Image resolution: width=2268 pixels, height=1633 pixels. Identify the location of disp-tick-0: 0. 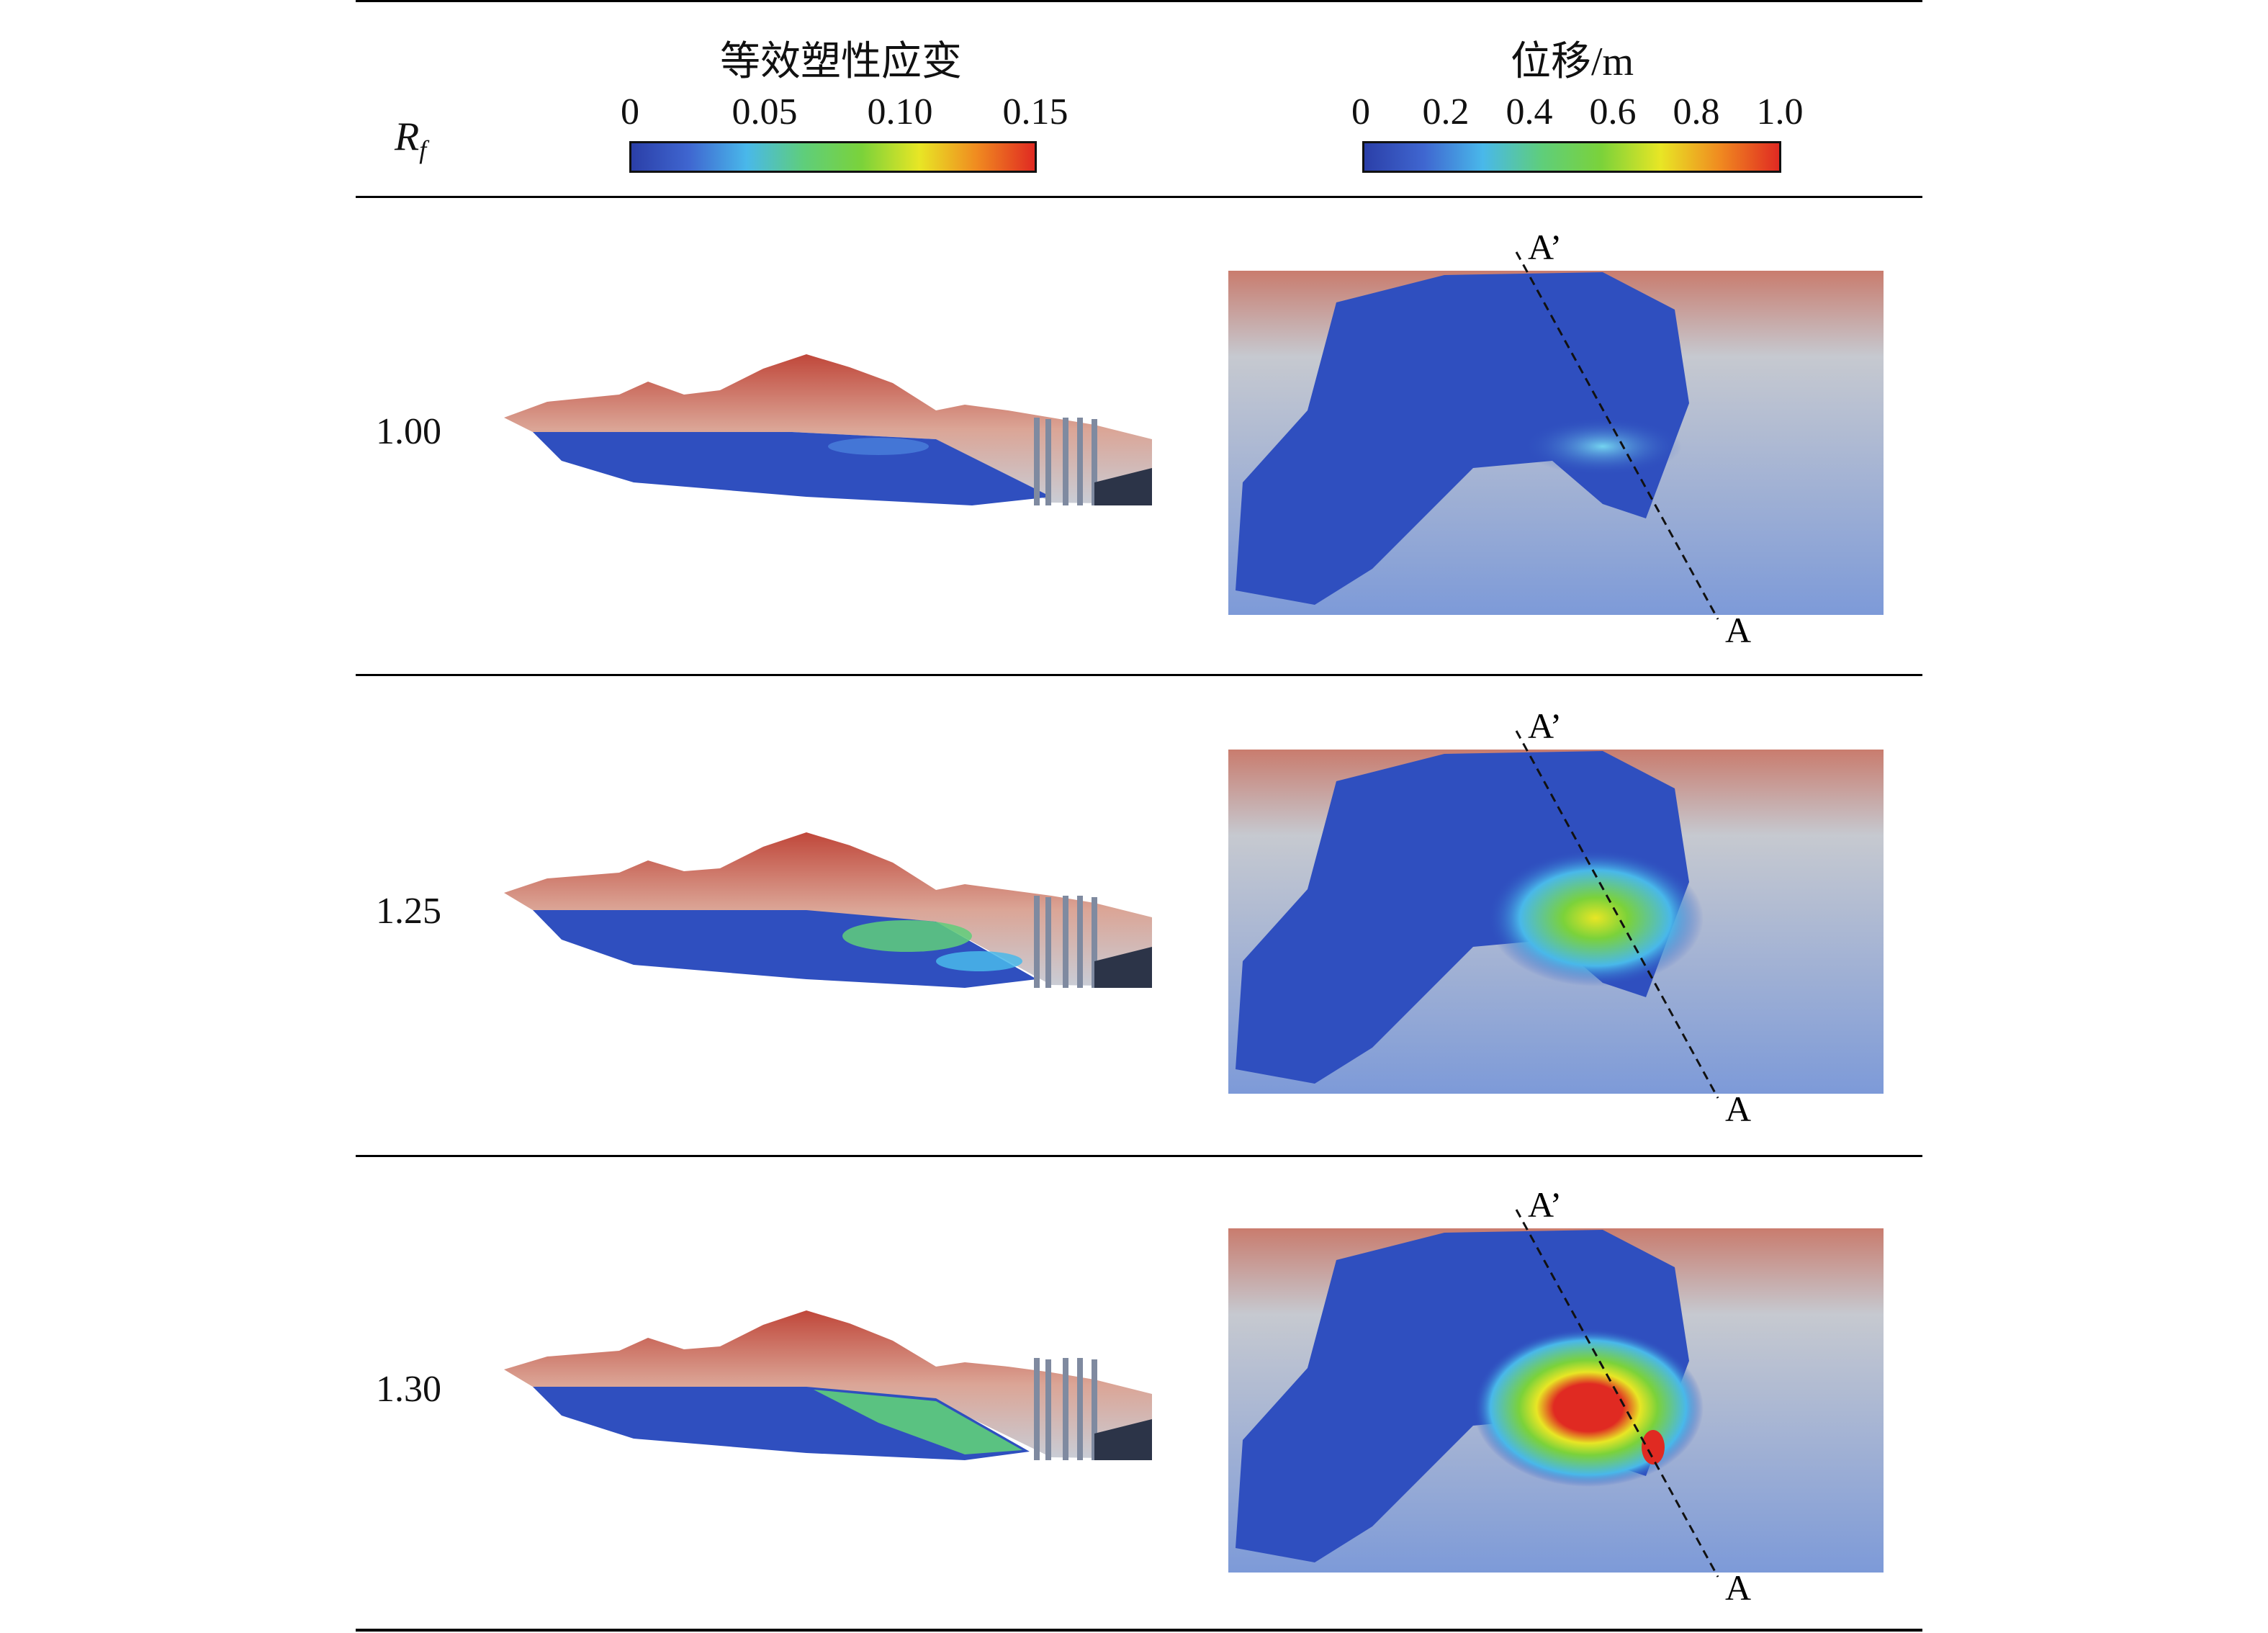
(1360, 111).